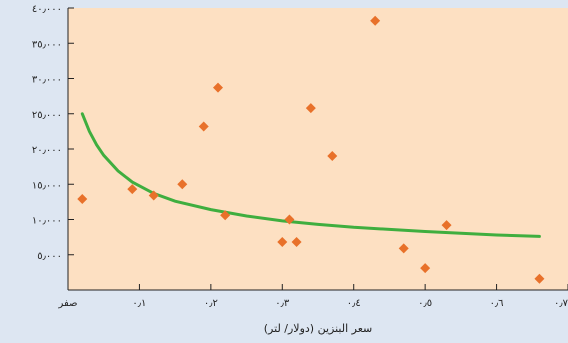  I want to click on x-axis-title: سعر البنزين (دولار/ لتر), so click(318, 328).